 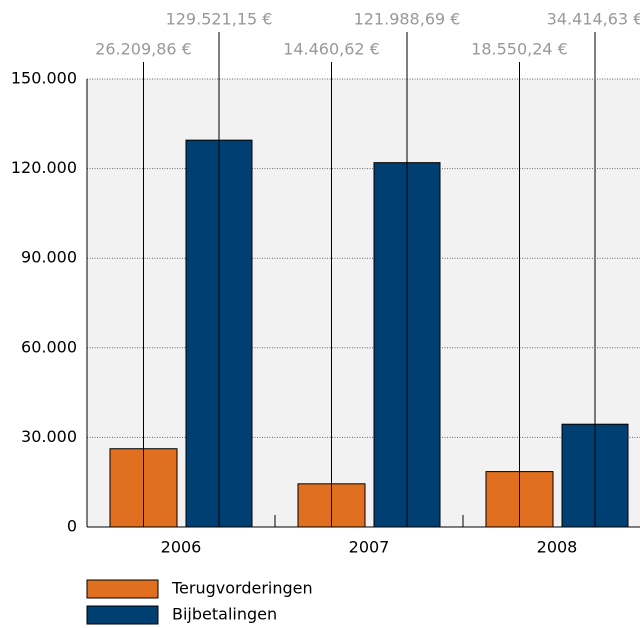 I want to click on y-tick-label: 120.000, so click(x=44, y=167).